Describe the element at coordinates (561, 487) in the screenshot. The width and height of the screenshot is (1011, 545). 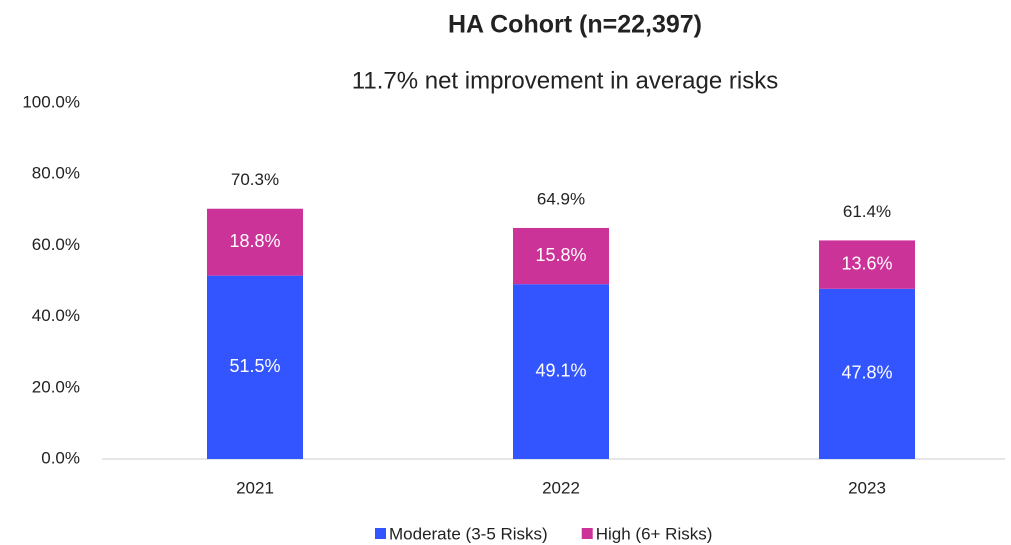
I see `x-tick-label: 2022` at that location.